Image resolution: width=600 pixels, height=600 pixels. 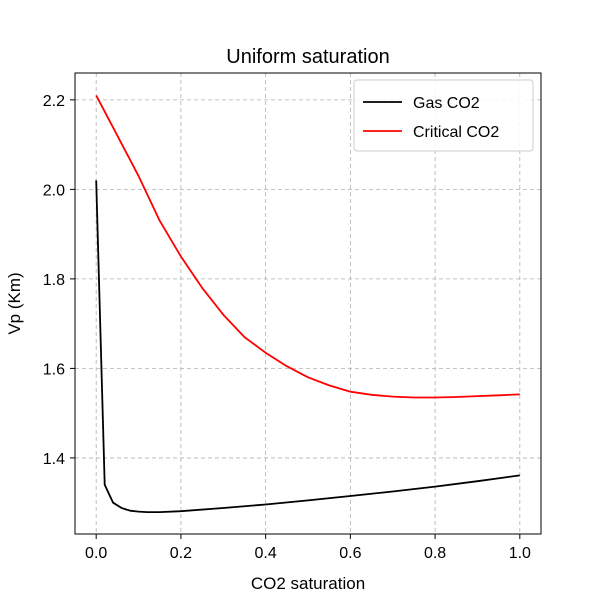 What do you see at coordinates (446, 103) in the screenshot?
I see `legend-entry-label: Gas CO2` at bounding box center [446, 103].